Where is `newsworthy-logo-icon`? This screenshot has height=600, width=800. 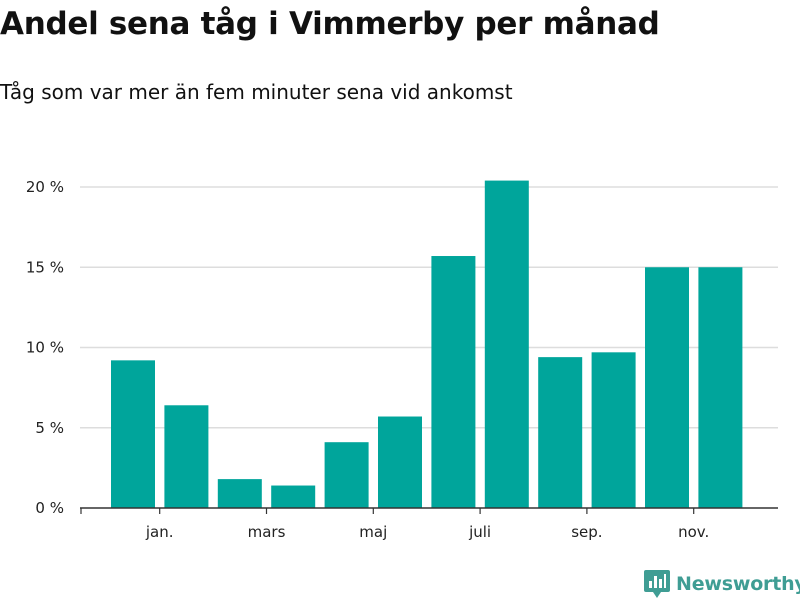 newsworthy-logo-icon is located at coordinates (657, 584).